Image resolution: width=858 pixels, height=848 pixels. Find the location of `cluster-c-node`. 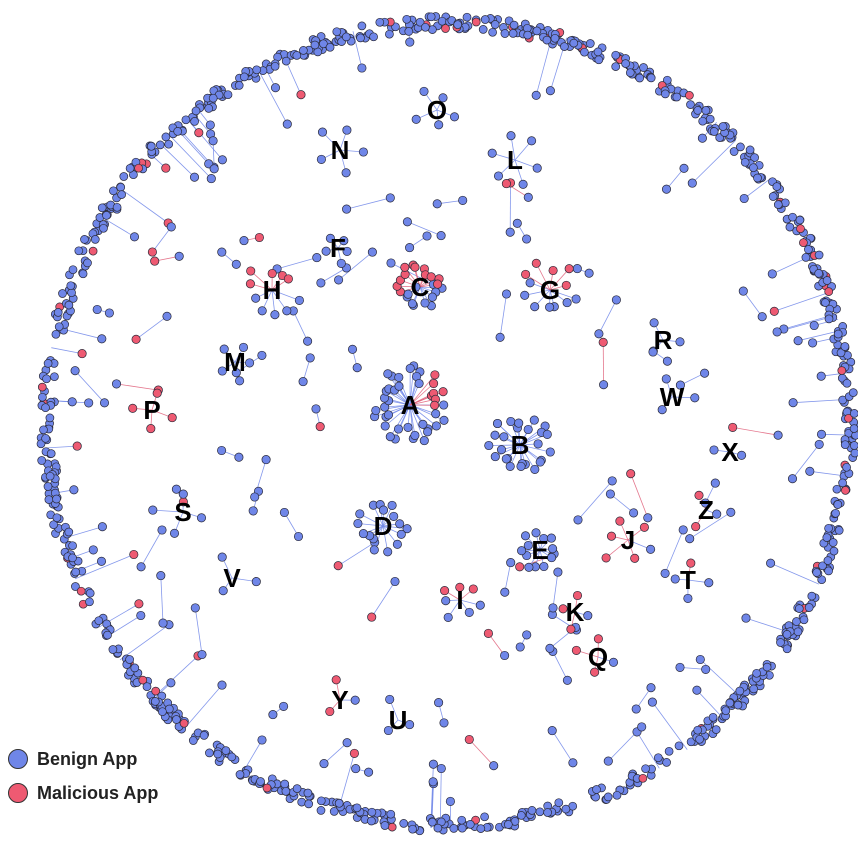

cluster-c-node is located at coordinates (412, 304).